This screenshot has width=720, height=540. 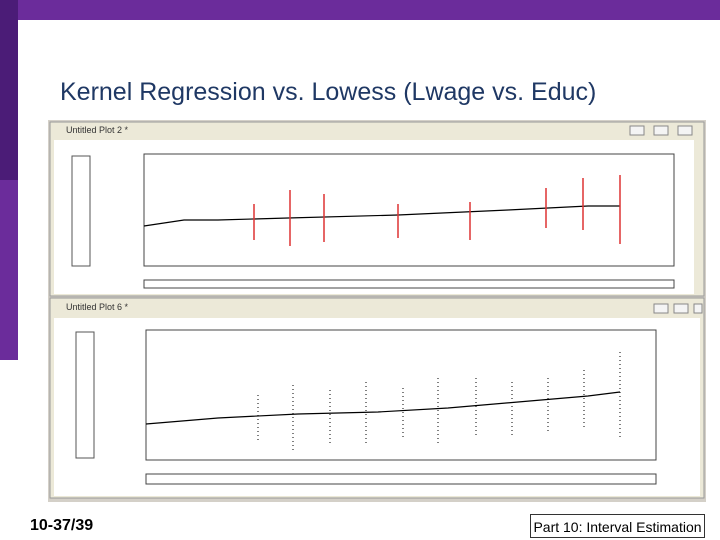 I want to click on scatter-columns, so click(x=439, y=401).